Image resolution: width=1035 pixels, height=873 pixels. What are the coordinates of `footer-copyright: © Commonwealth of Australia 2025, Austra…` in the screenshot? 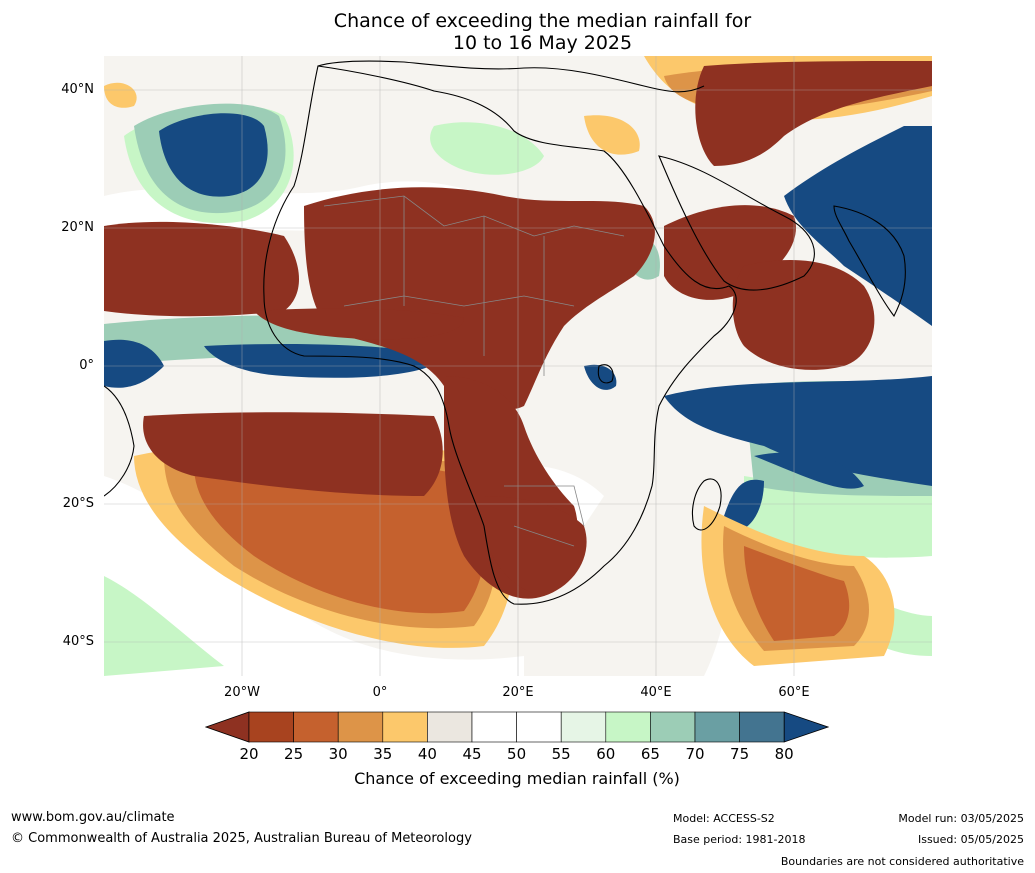 It's located at (241, 838).